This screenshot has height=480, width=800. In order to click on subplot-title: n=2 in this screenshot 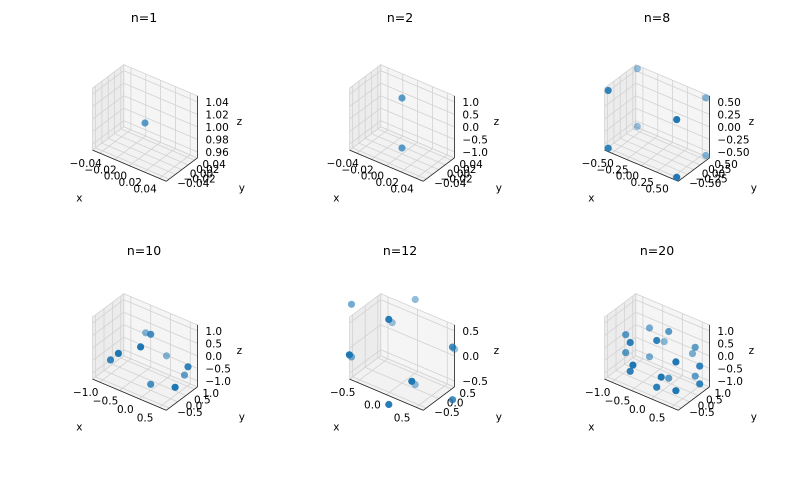, I will do `click(400, 17)`.